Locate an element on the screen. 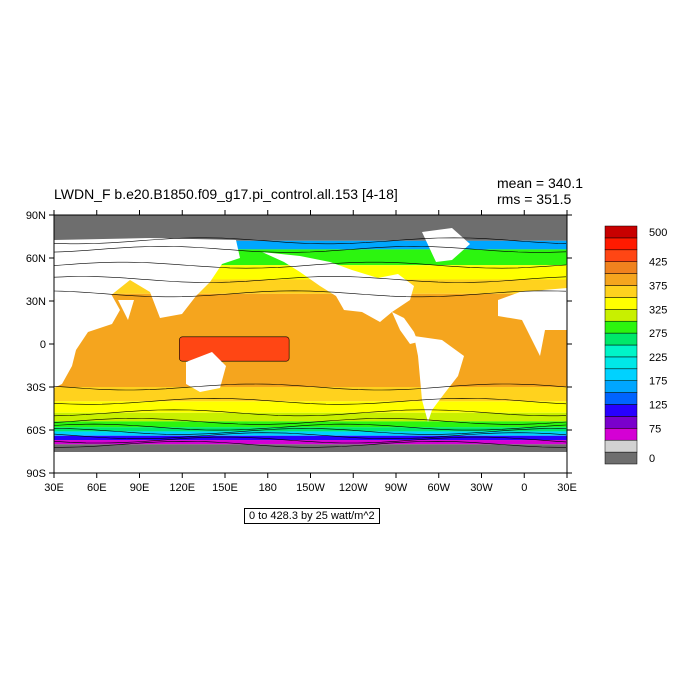 The image size is (700, 700). rms-value: rms = 351.5 is located at coordinates (534, 199).